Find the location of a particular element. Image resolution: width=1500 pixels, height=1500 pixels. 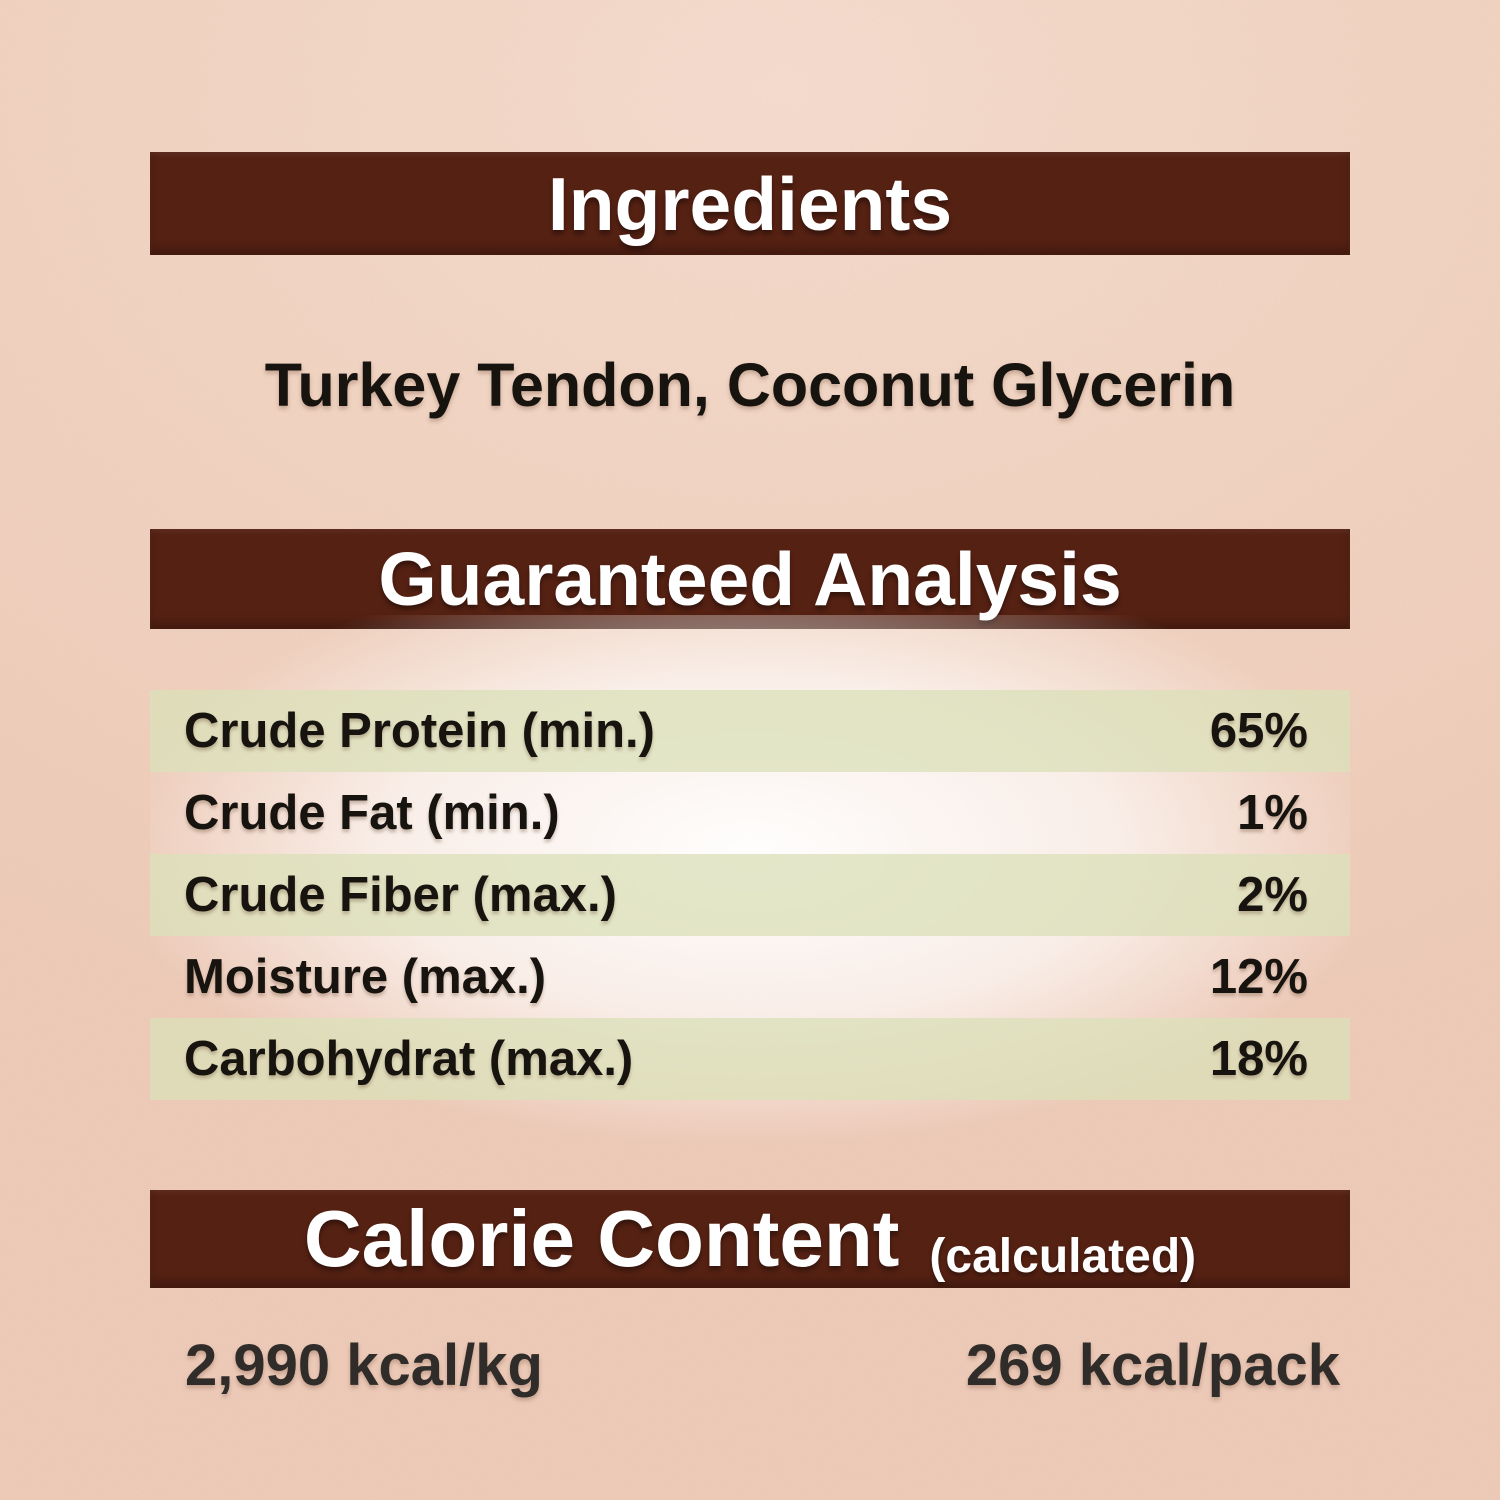

guaranteed-analysis-header-bar: Guaranteed Analysis is located at coordinates (750, 579).